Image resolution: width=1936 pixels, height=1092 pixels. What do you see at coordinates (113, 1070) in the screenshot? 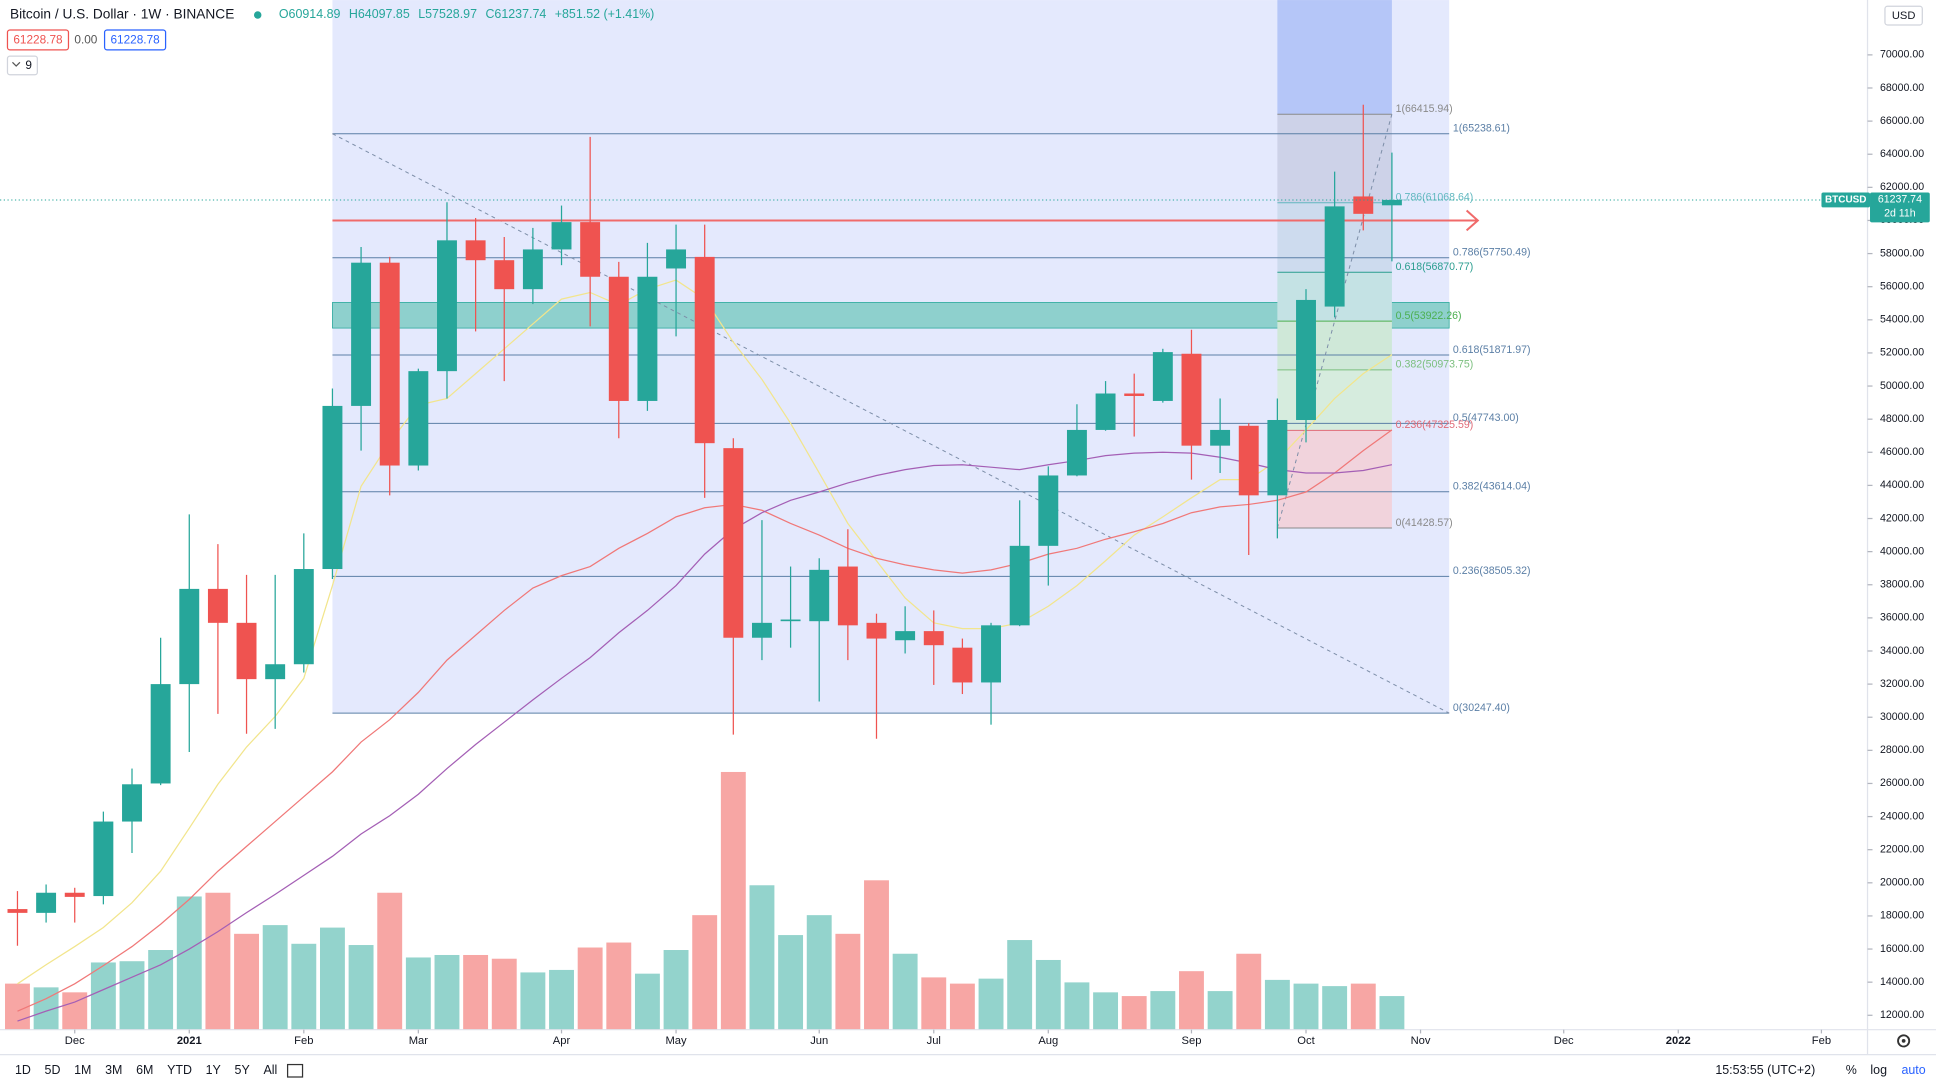
I see `range-button: 3M` at bounding box center [113, 1070].